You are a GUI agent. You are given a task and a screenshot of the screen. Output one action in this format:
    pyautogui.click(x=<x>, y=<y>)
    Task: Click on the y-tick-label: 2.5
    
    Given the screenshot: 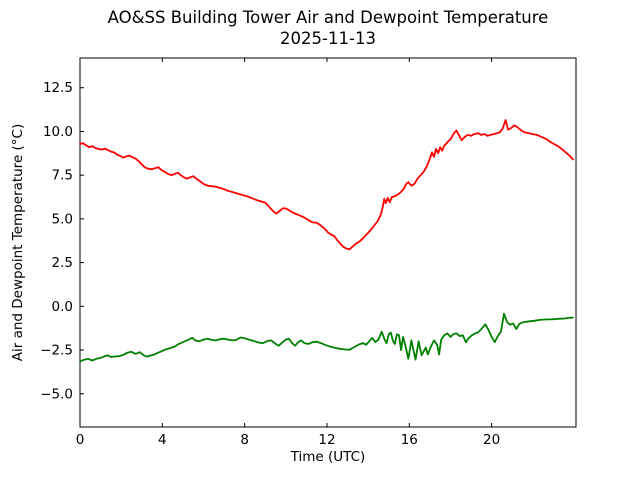 What is the action you would take?
    pyautogui.click(x=62, y=263)
    